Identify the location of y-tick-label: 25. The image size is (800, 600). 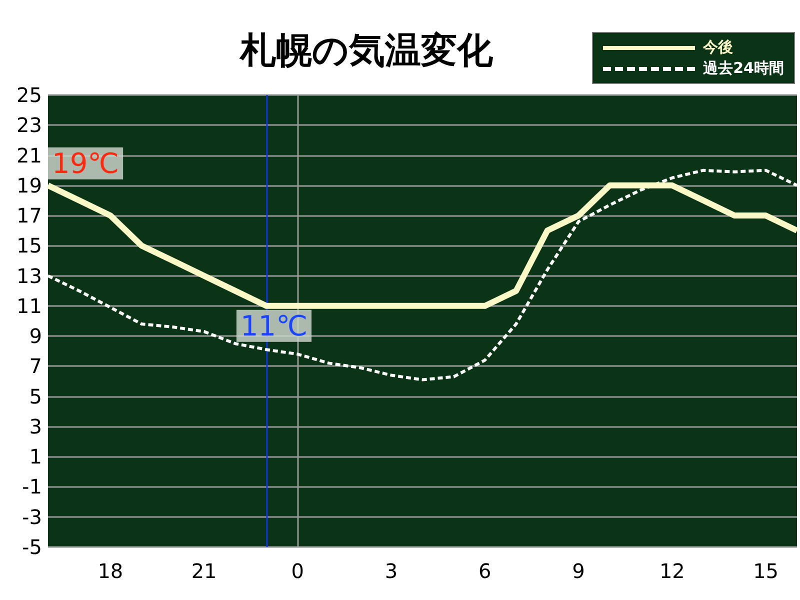
(29, 95).